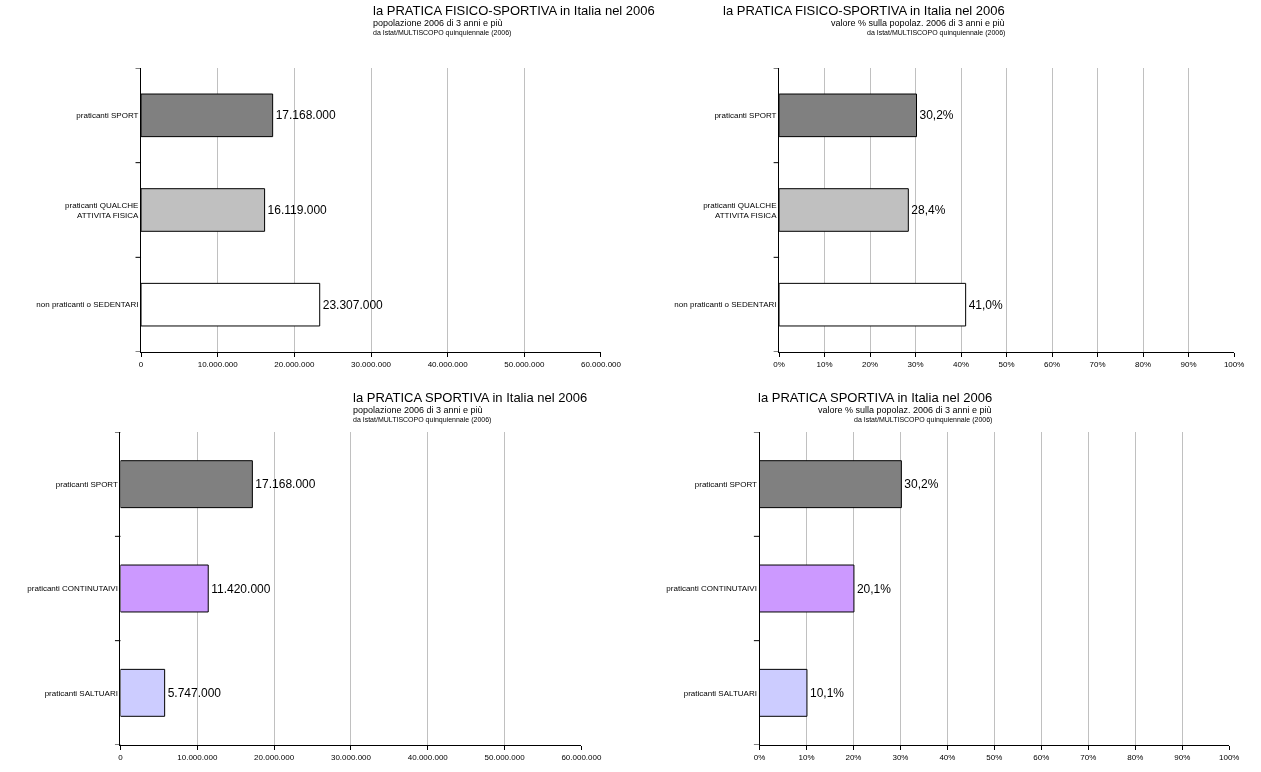 The image size is (1261, 772). What do you see at coordinates (827, 692) in the screenshot?
I see `data-label: 10,1%` at bounding box center [827, 692].